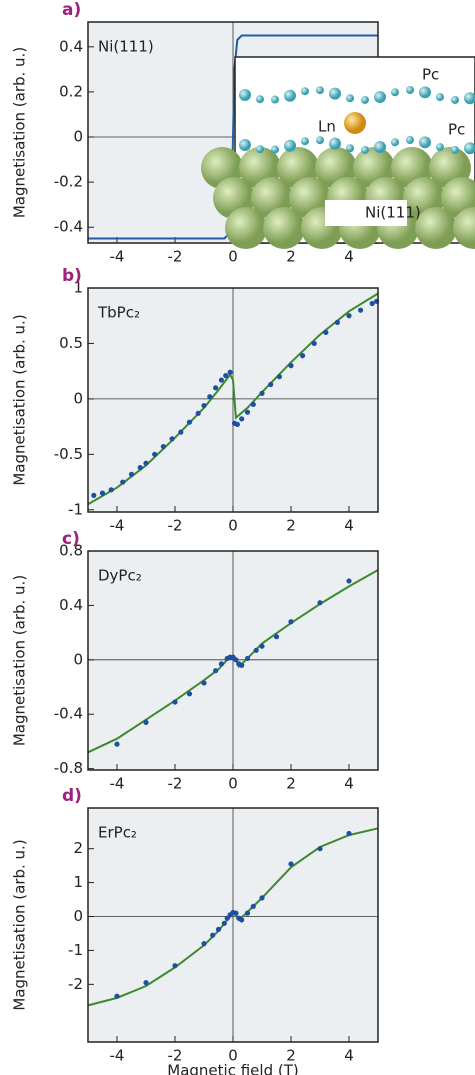 The height and width of the screenshot is (1075, 475). Describe the element at coordinates (72, 276) in the screenshot. I see `panel-label: b)` at that location.